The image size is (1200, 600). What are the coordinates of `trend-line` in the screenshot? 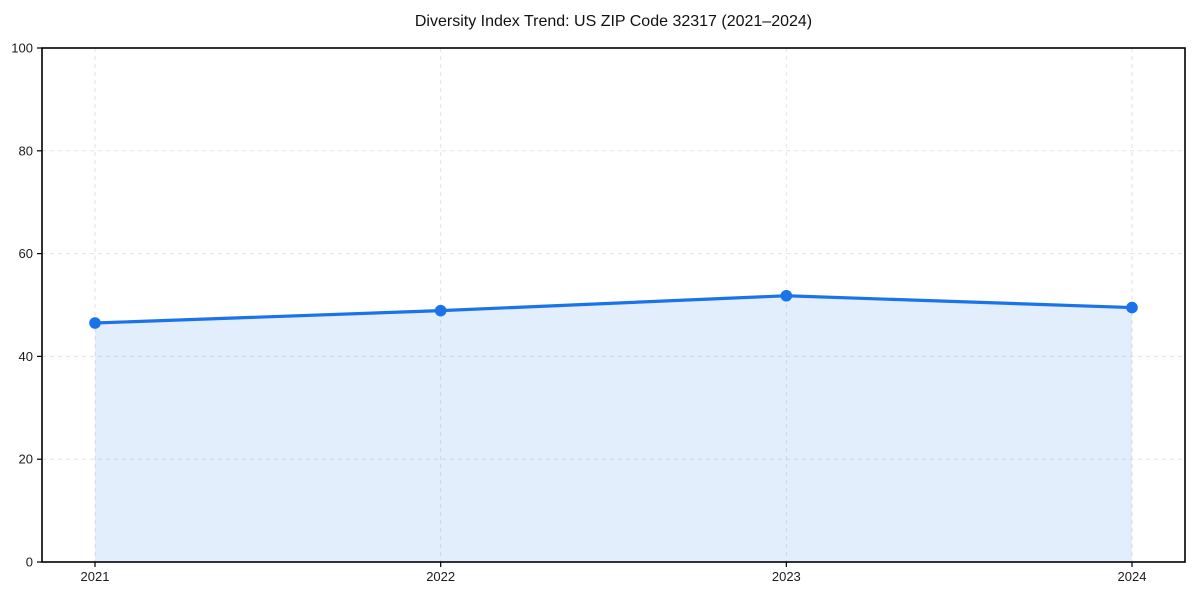 It's located at (613, 309).